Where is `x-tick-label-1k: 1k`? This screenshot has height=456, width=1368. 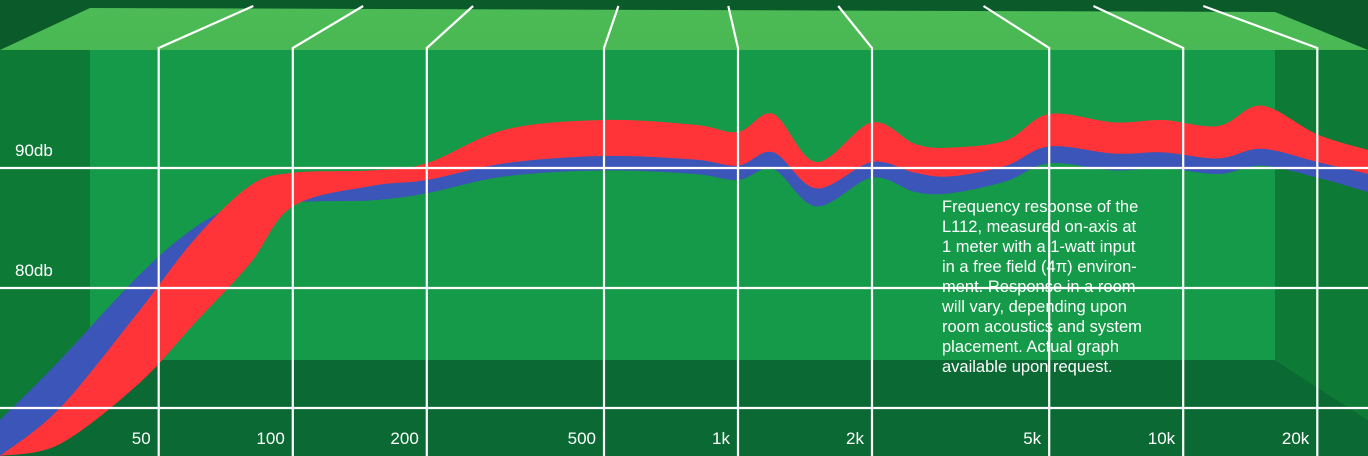 x-tick-label-1k: 1k is located at coordinates (721, 438).